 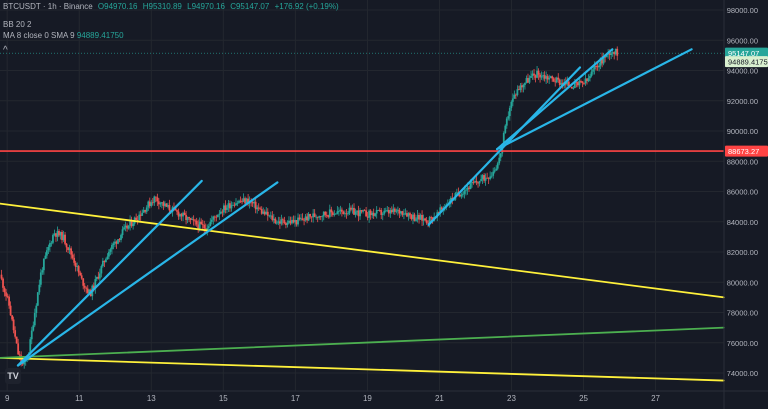 I want to click on high-value: H95310.89, so click(x=162, y=6).